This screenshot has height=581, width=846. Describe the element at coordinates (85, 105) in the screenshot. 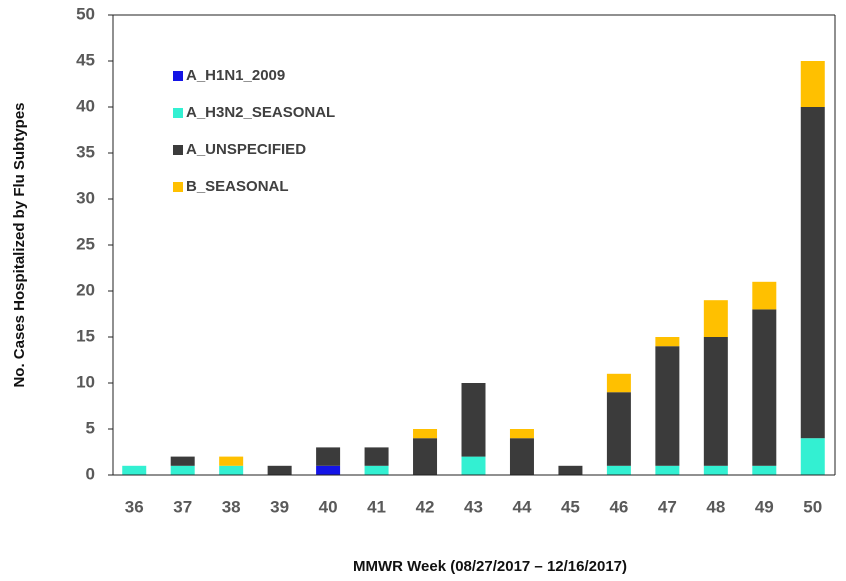

I see `y-tick-label: 40` at that location.